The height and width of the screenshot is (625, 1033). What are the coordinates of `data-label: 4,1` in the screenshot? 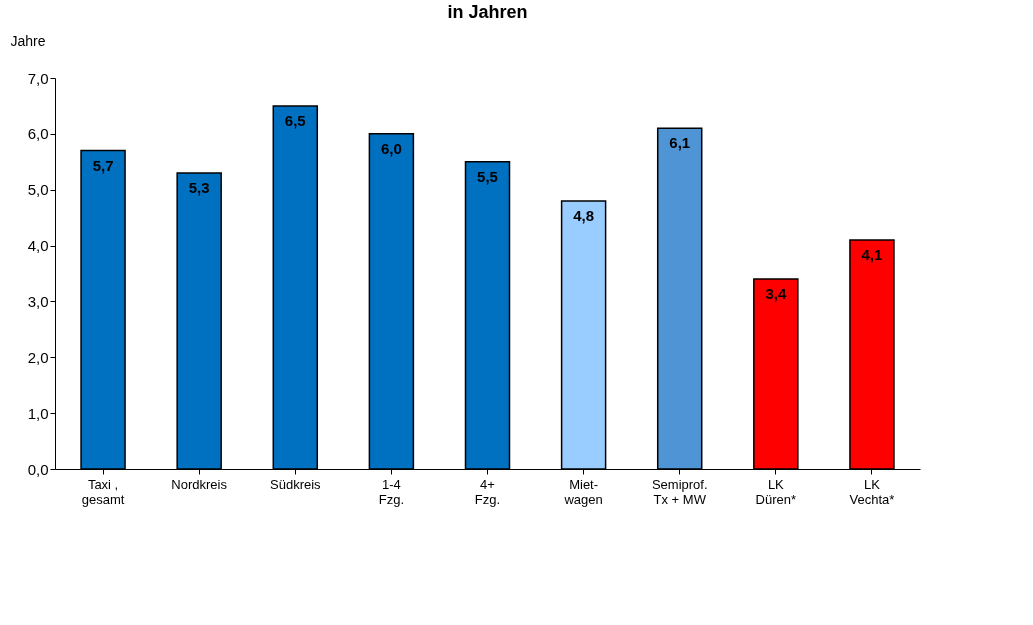 It's located at (872, 254).